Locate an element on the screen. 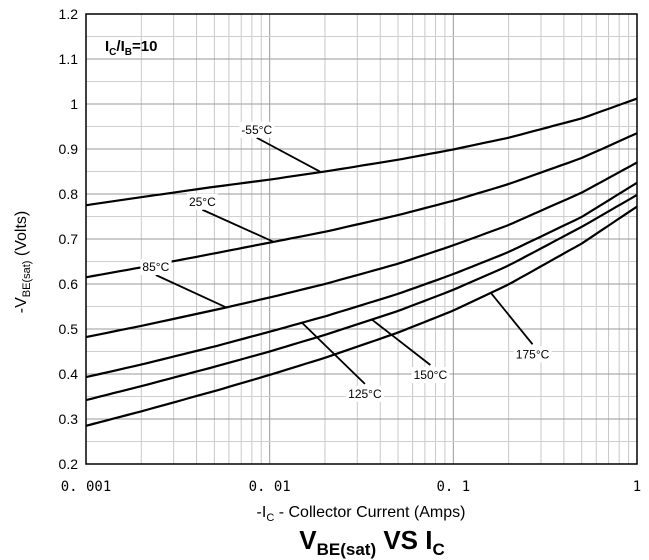 The height and width of the screenshot is (560, 649). y-tick-label: 0.9 is located at coordinates (69, 149).